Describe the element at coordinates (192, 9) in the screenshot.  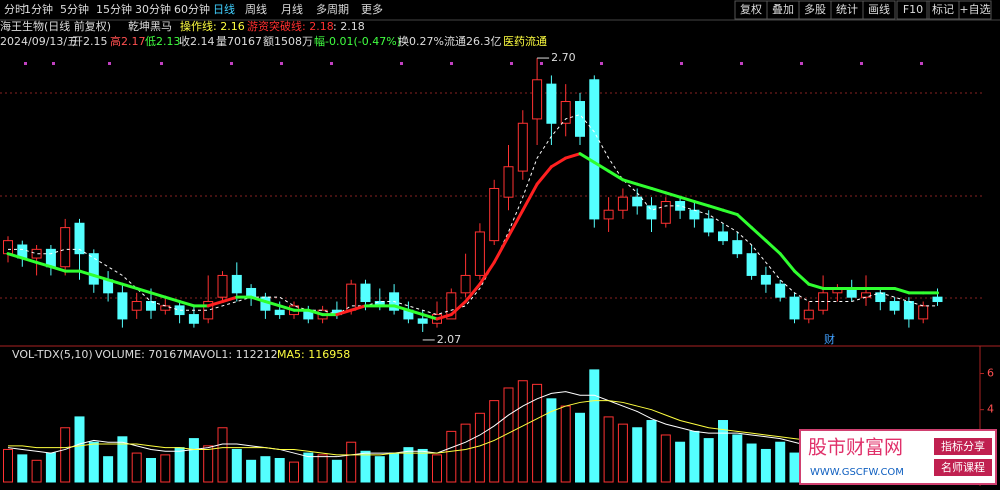
I see `toolbar-tab: 60分钟` at that location.